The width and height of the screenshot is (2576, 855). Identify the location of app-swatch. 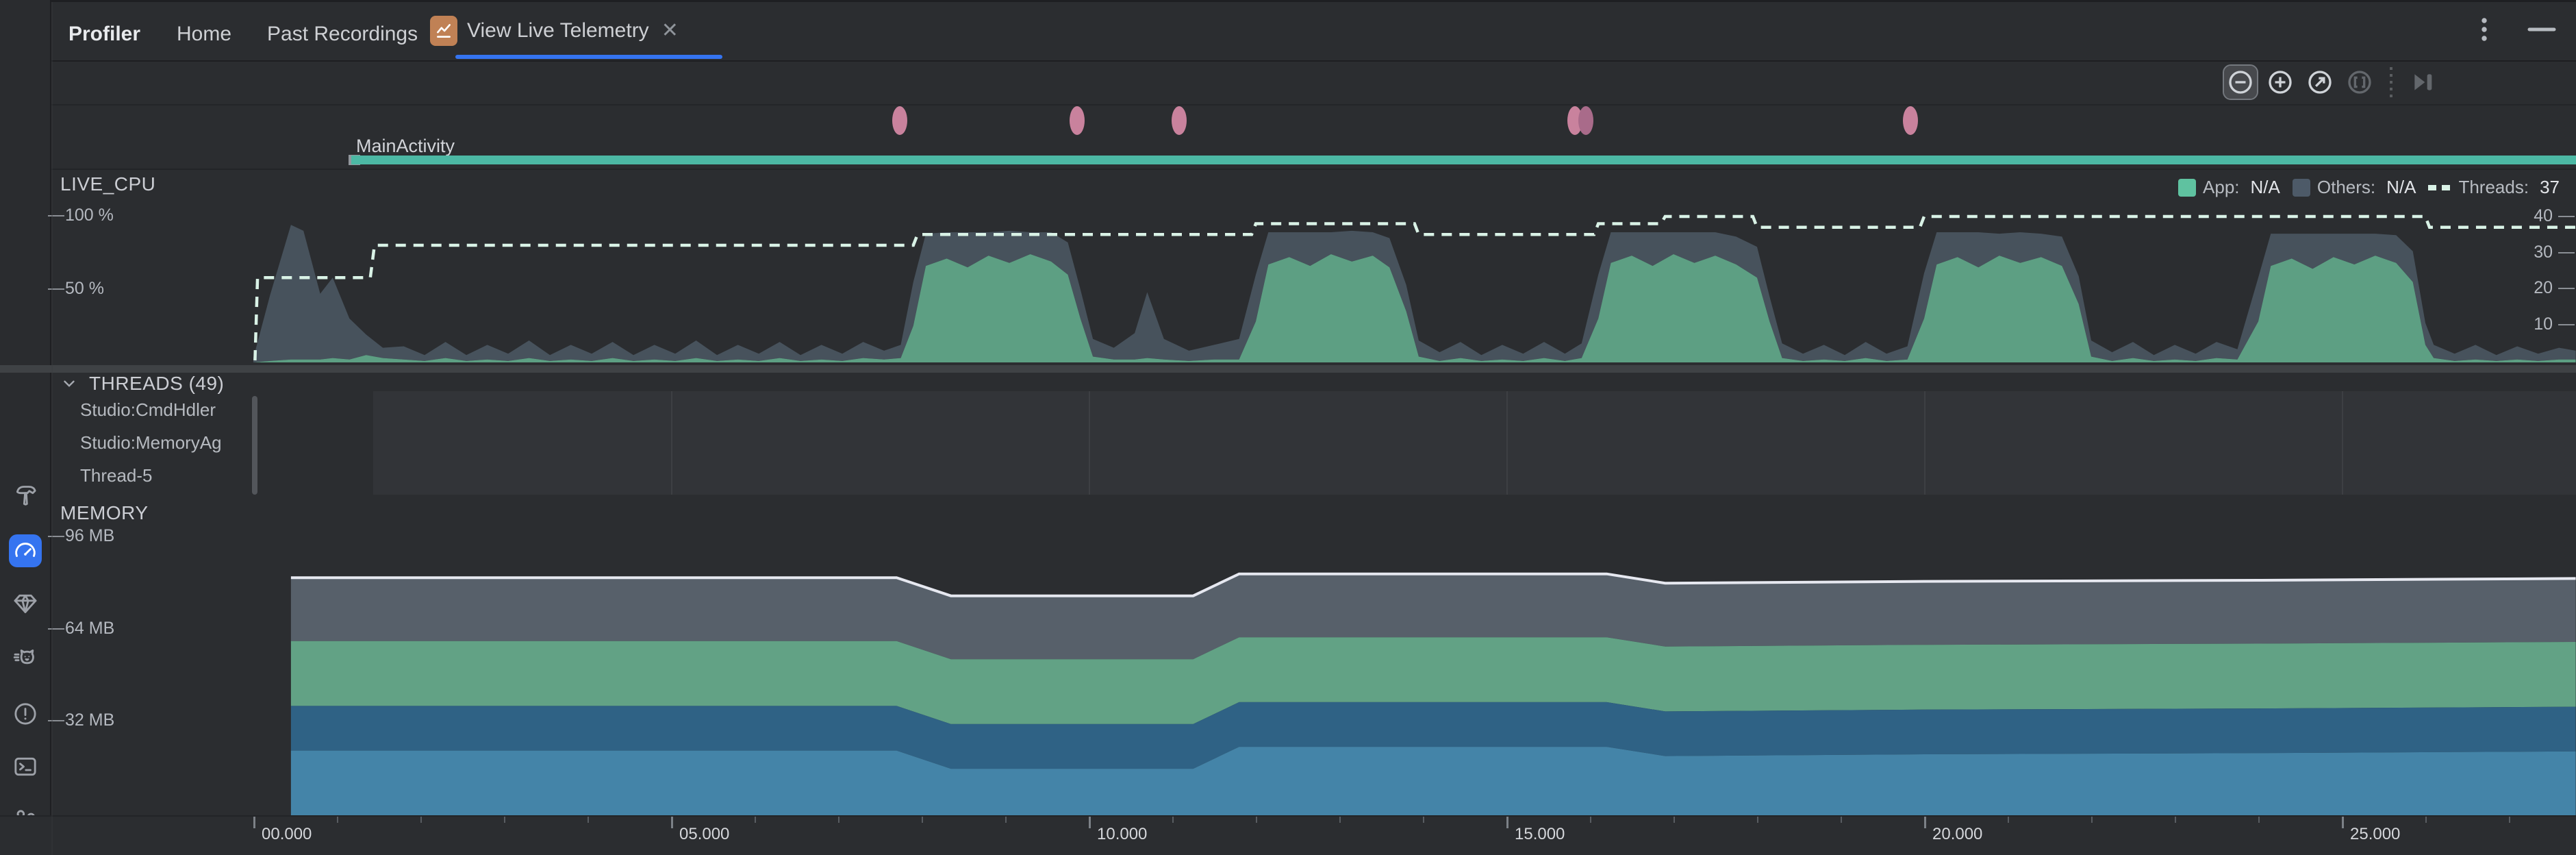
(2187, 187).